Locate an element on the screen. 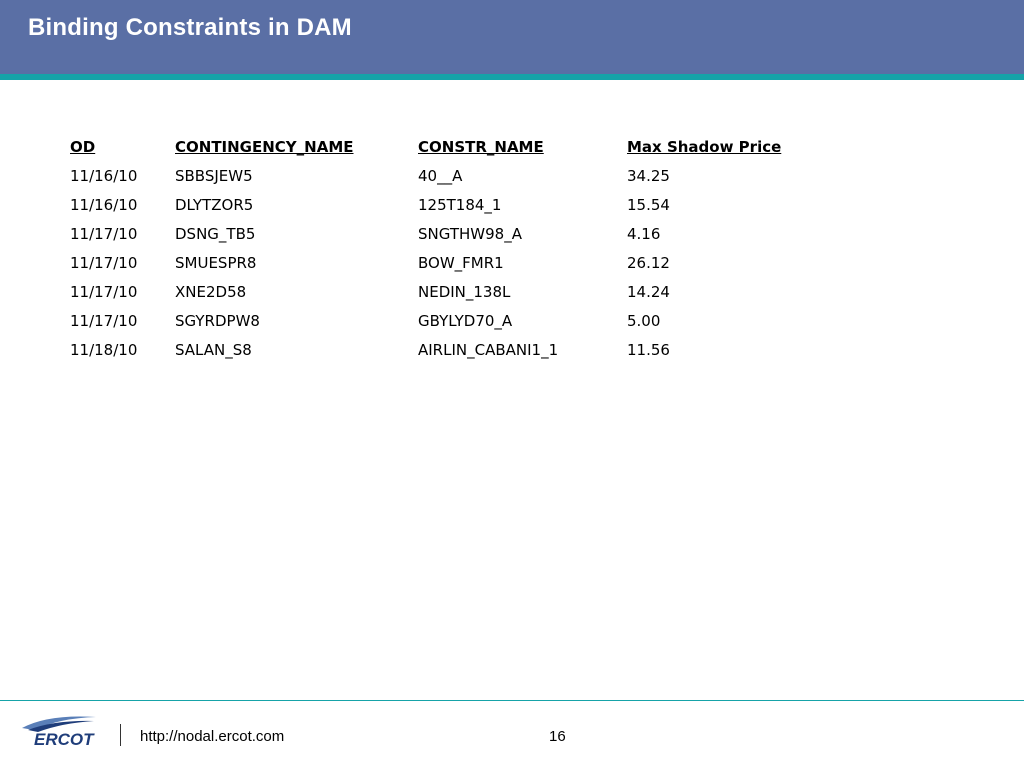 The height and width of the screenshot is (768, 1024). cell-max-shadow-price: 11.56 is located at coordinates (648, 349).